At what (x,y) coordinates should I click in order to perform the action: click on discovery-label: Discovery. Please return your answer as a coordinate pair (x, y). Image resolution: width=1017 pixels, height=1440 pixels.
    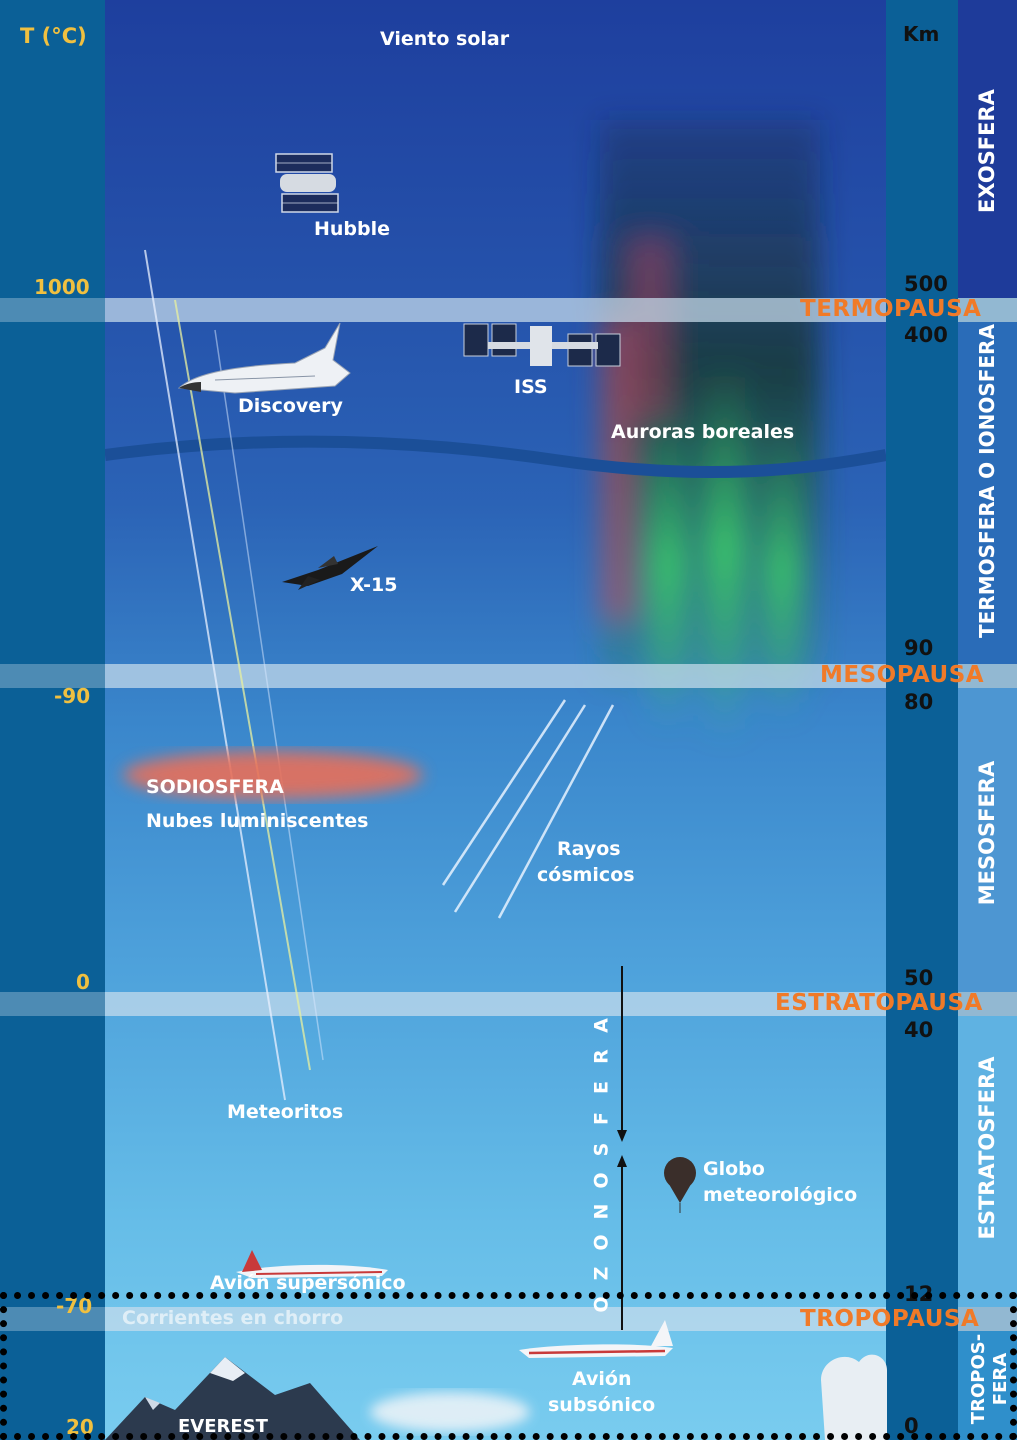
    Looking at the image, I should click on (290, 406).